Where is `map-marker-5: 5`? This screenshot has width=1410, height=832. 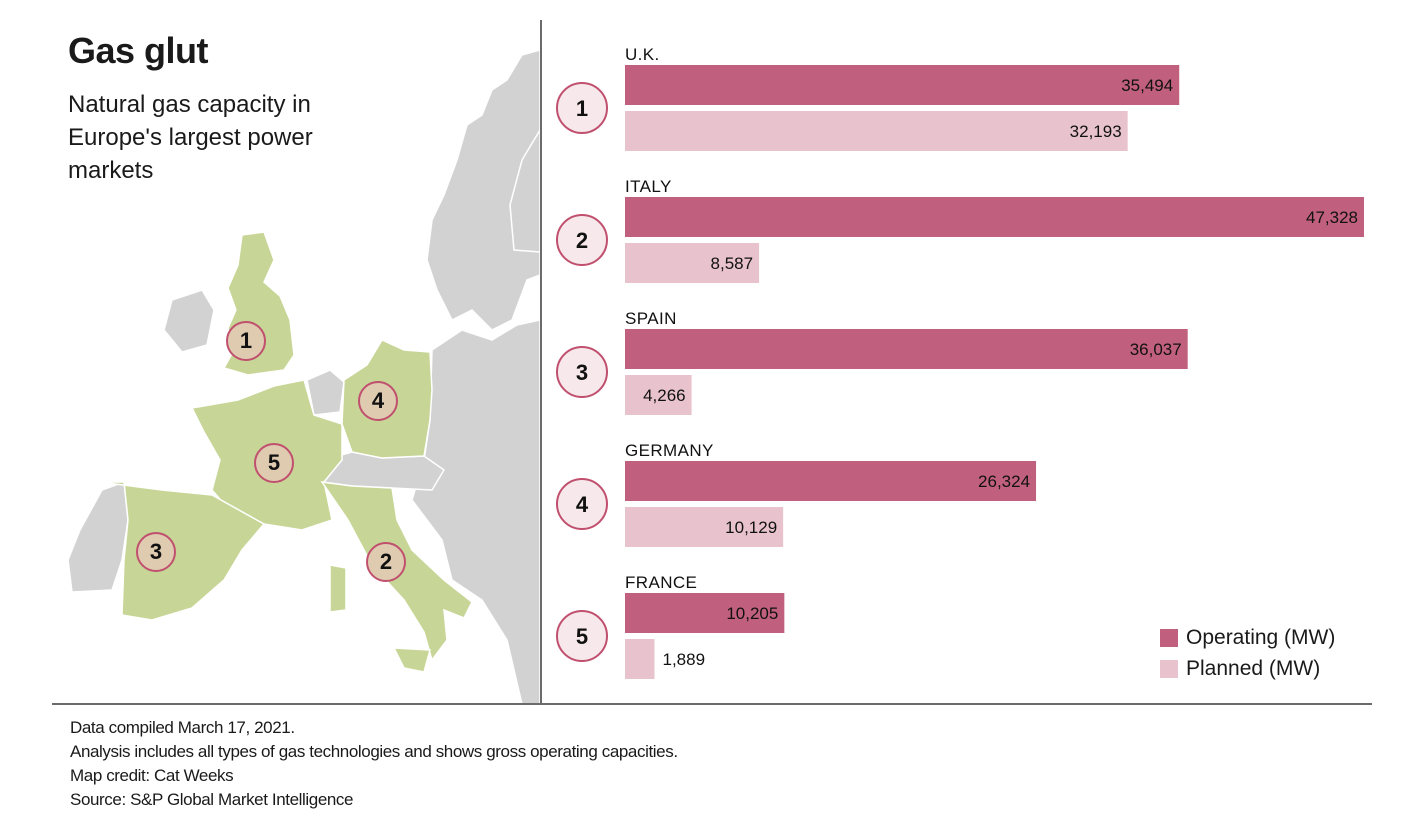 map-marker-5: 5 is located at coordinates (274, 463).